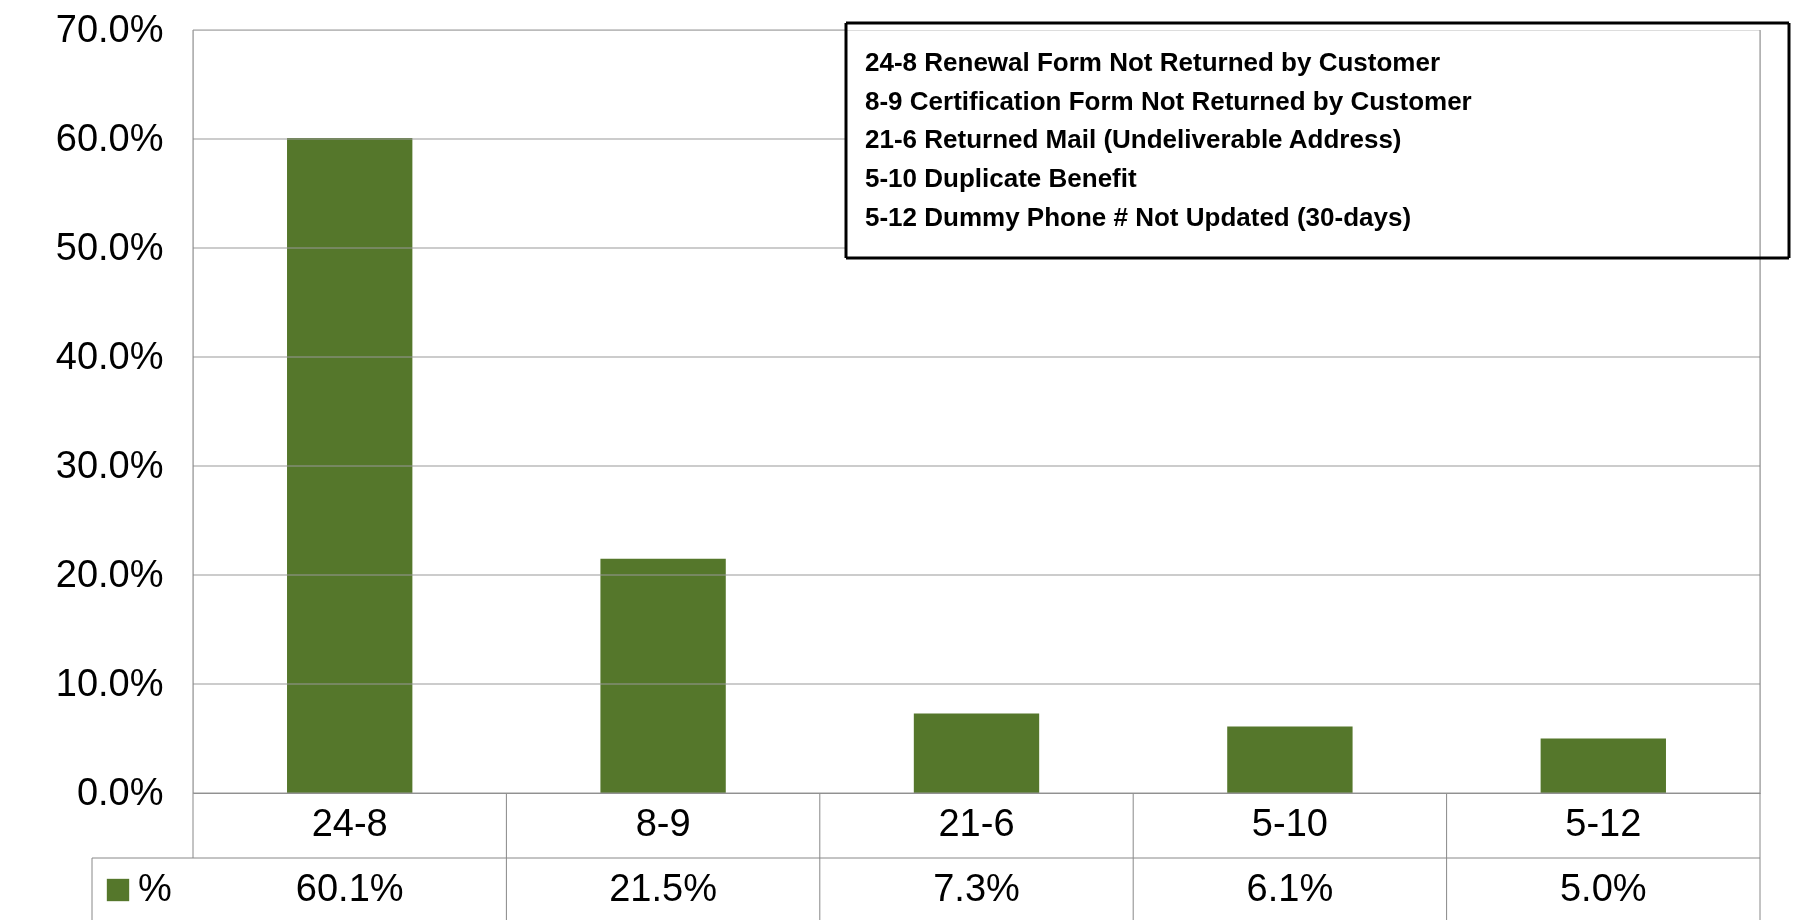 The height and width of the screenshot is (920, 1797). What do you see at coordinates (109, 573) in the screenshot?
I see `y-tick-label: 20.0%` at bounding box center [109, 573].